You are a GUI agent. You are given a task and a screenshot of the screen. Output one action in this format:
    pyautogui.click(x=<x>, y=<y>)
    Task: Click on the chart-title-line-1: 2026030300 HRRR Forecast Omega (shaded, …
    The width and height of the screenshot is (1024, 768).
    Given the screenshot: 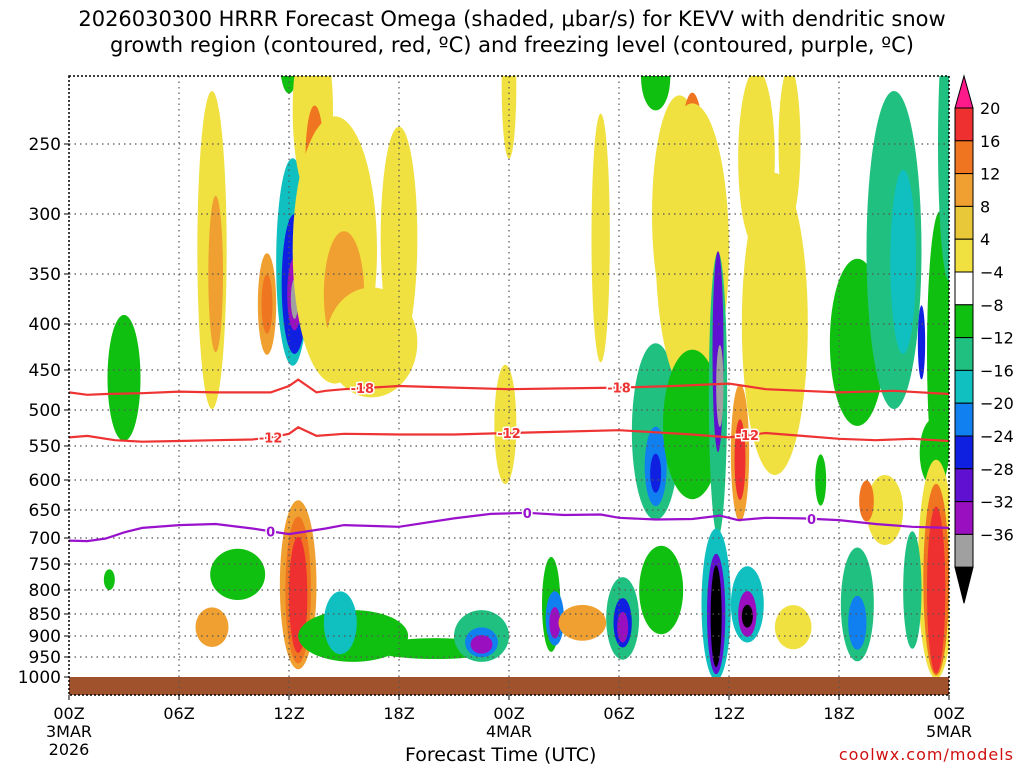 What is the action you would take?
    pyautogui.click(x=512, y=19)
    